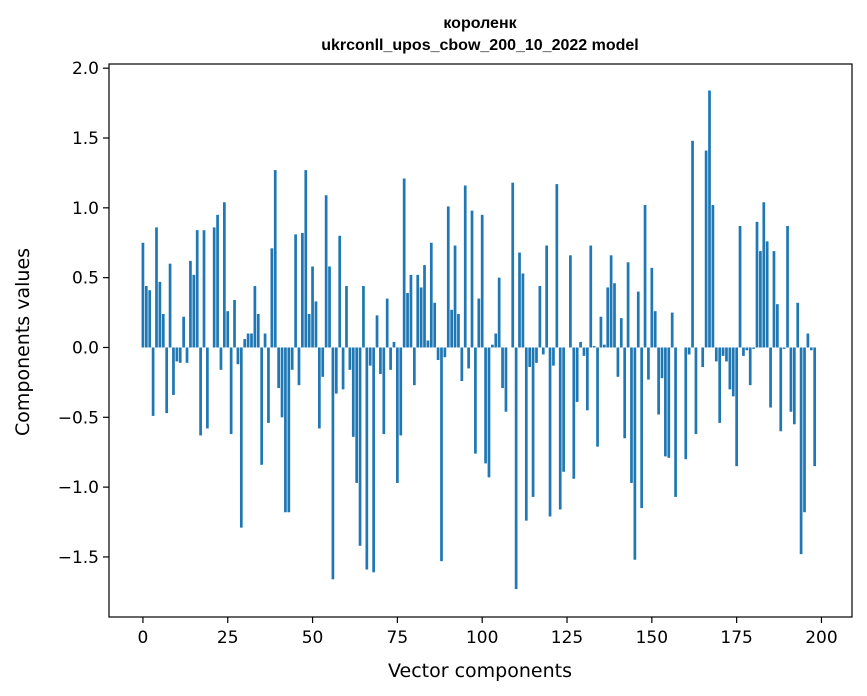  What do you see at coordinates (78, 488) in the screenshot?
I see `y-tick-label: −1.0` at bounding box center [78, 488].